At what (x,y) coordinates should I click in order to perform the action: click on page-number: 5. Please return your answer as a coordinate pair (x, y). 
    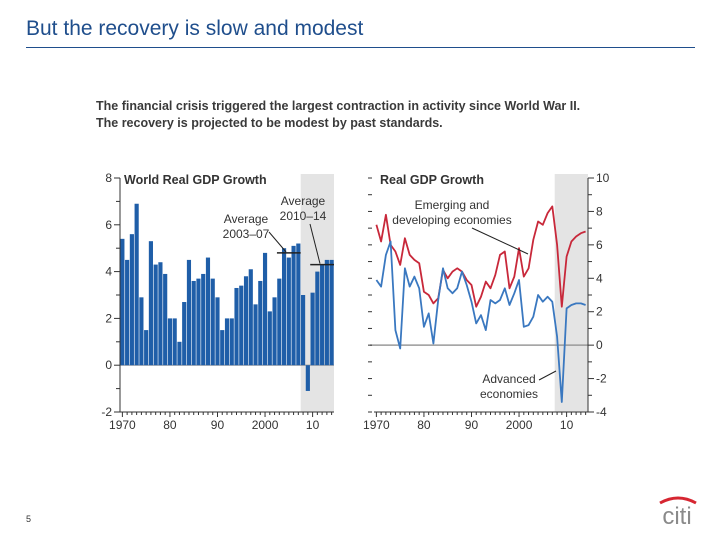
    Looking at the image, I should click on (29, 519).